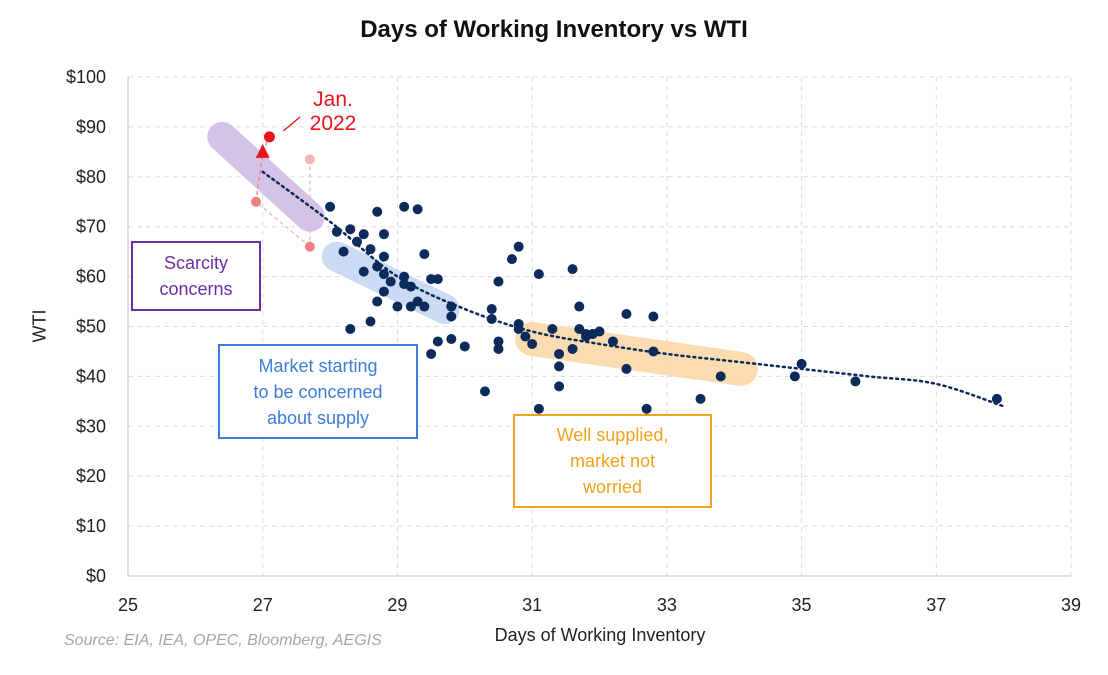 This screenshot has width=1108, height=675. Describe the element at coordinates (612, 487) in the screenshot. I see `well-line3: worried` at that location.